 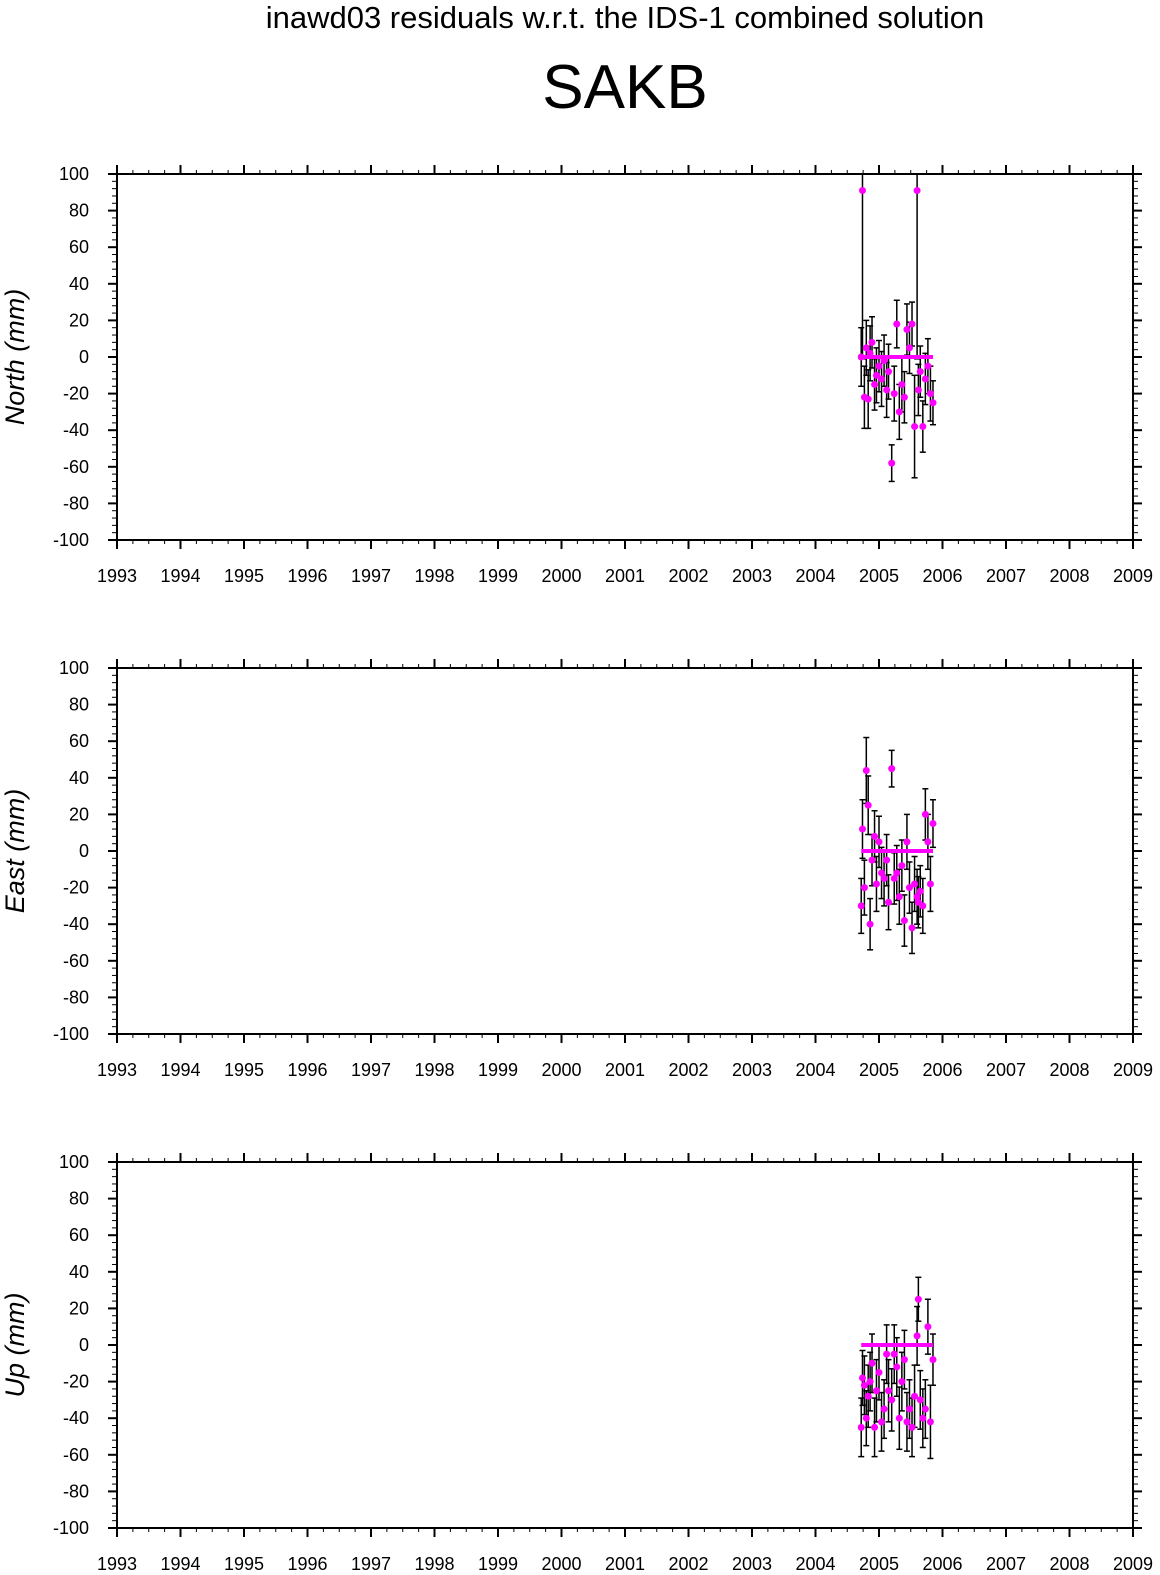 I want to click on panel-3-xtick-label: 2004, so click(x=815, y=1564).